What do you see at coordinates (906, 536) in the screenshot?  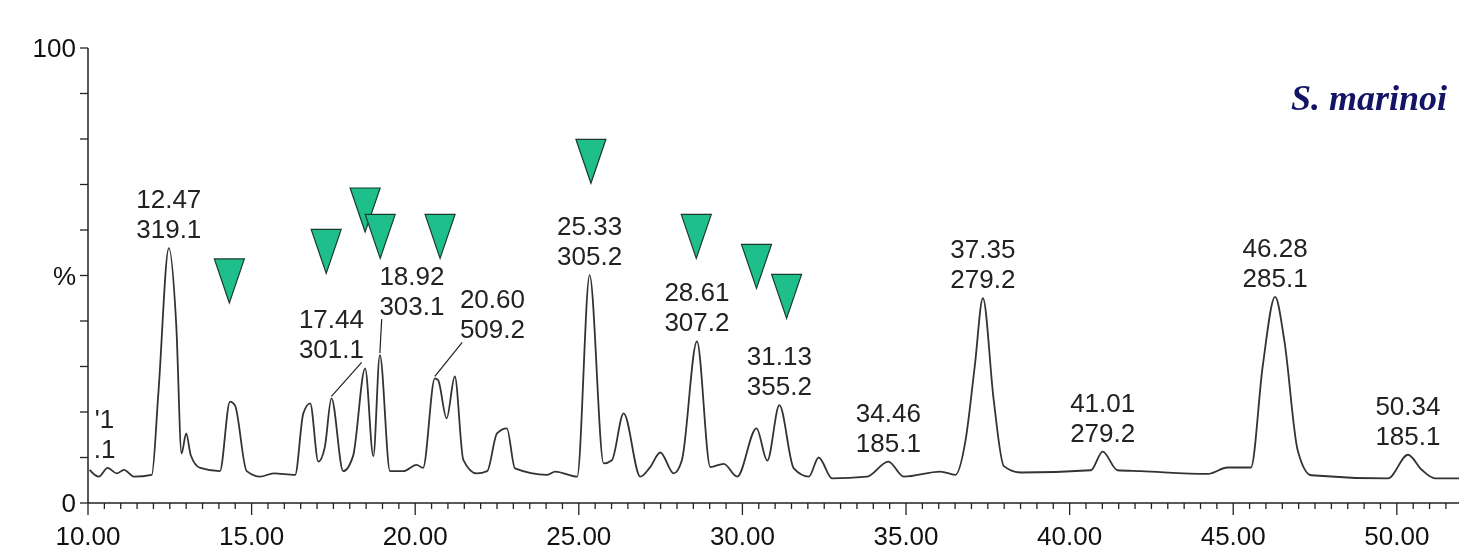 I see `x-tick-label: 35.00` at bounding box center [906, 536].